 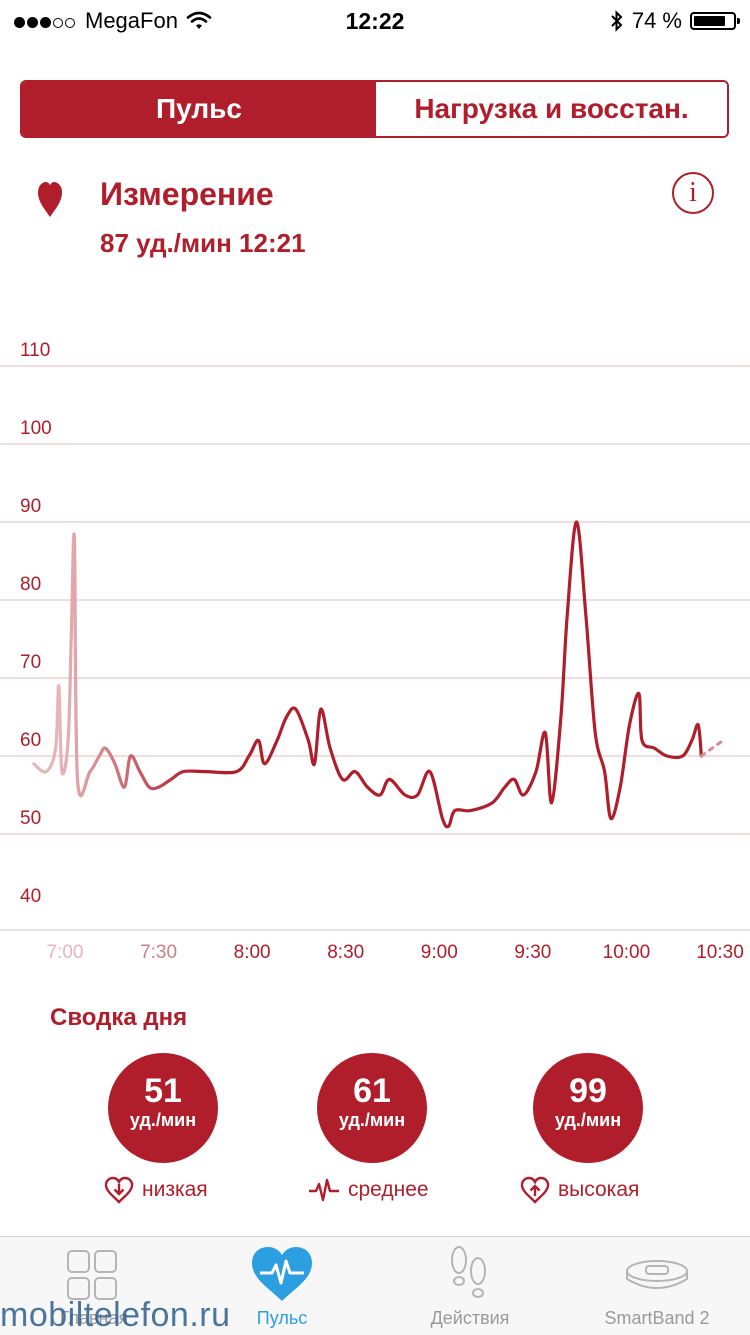 What do you see at coordinates (712, 748) in the screenshot?
I see `heart-rate-series-projection` at bounding box center [712, 748].